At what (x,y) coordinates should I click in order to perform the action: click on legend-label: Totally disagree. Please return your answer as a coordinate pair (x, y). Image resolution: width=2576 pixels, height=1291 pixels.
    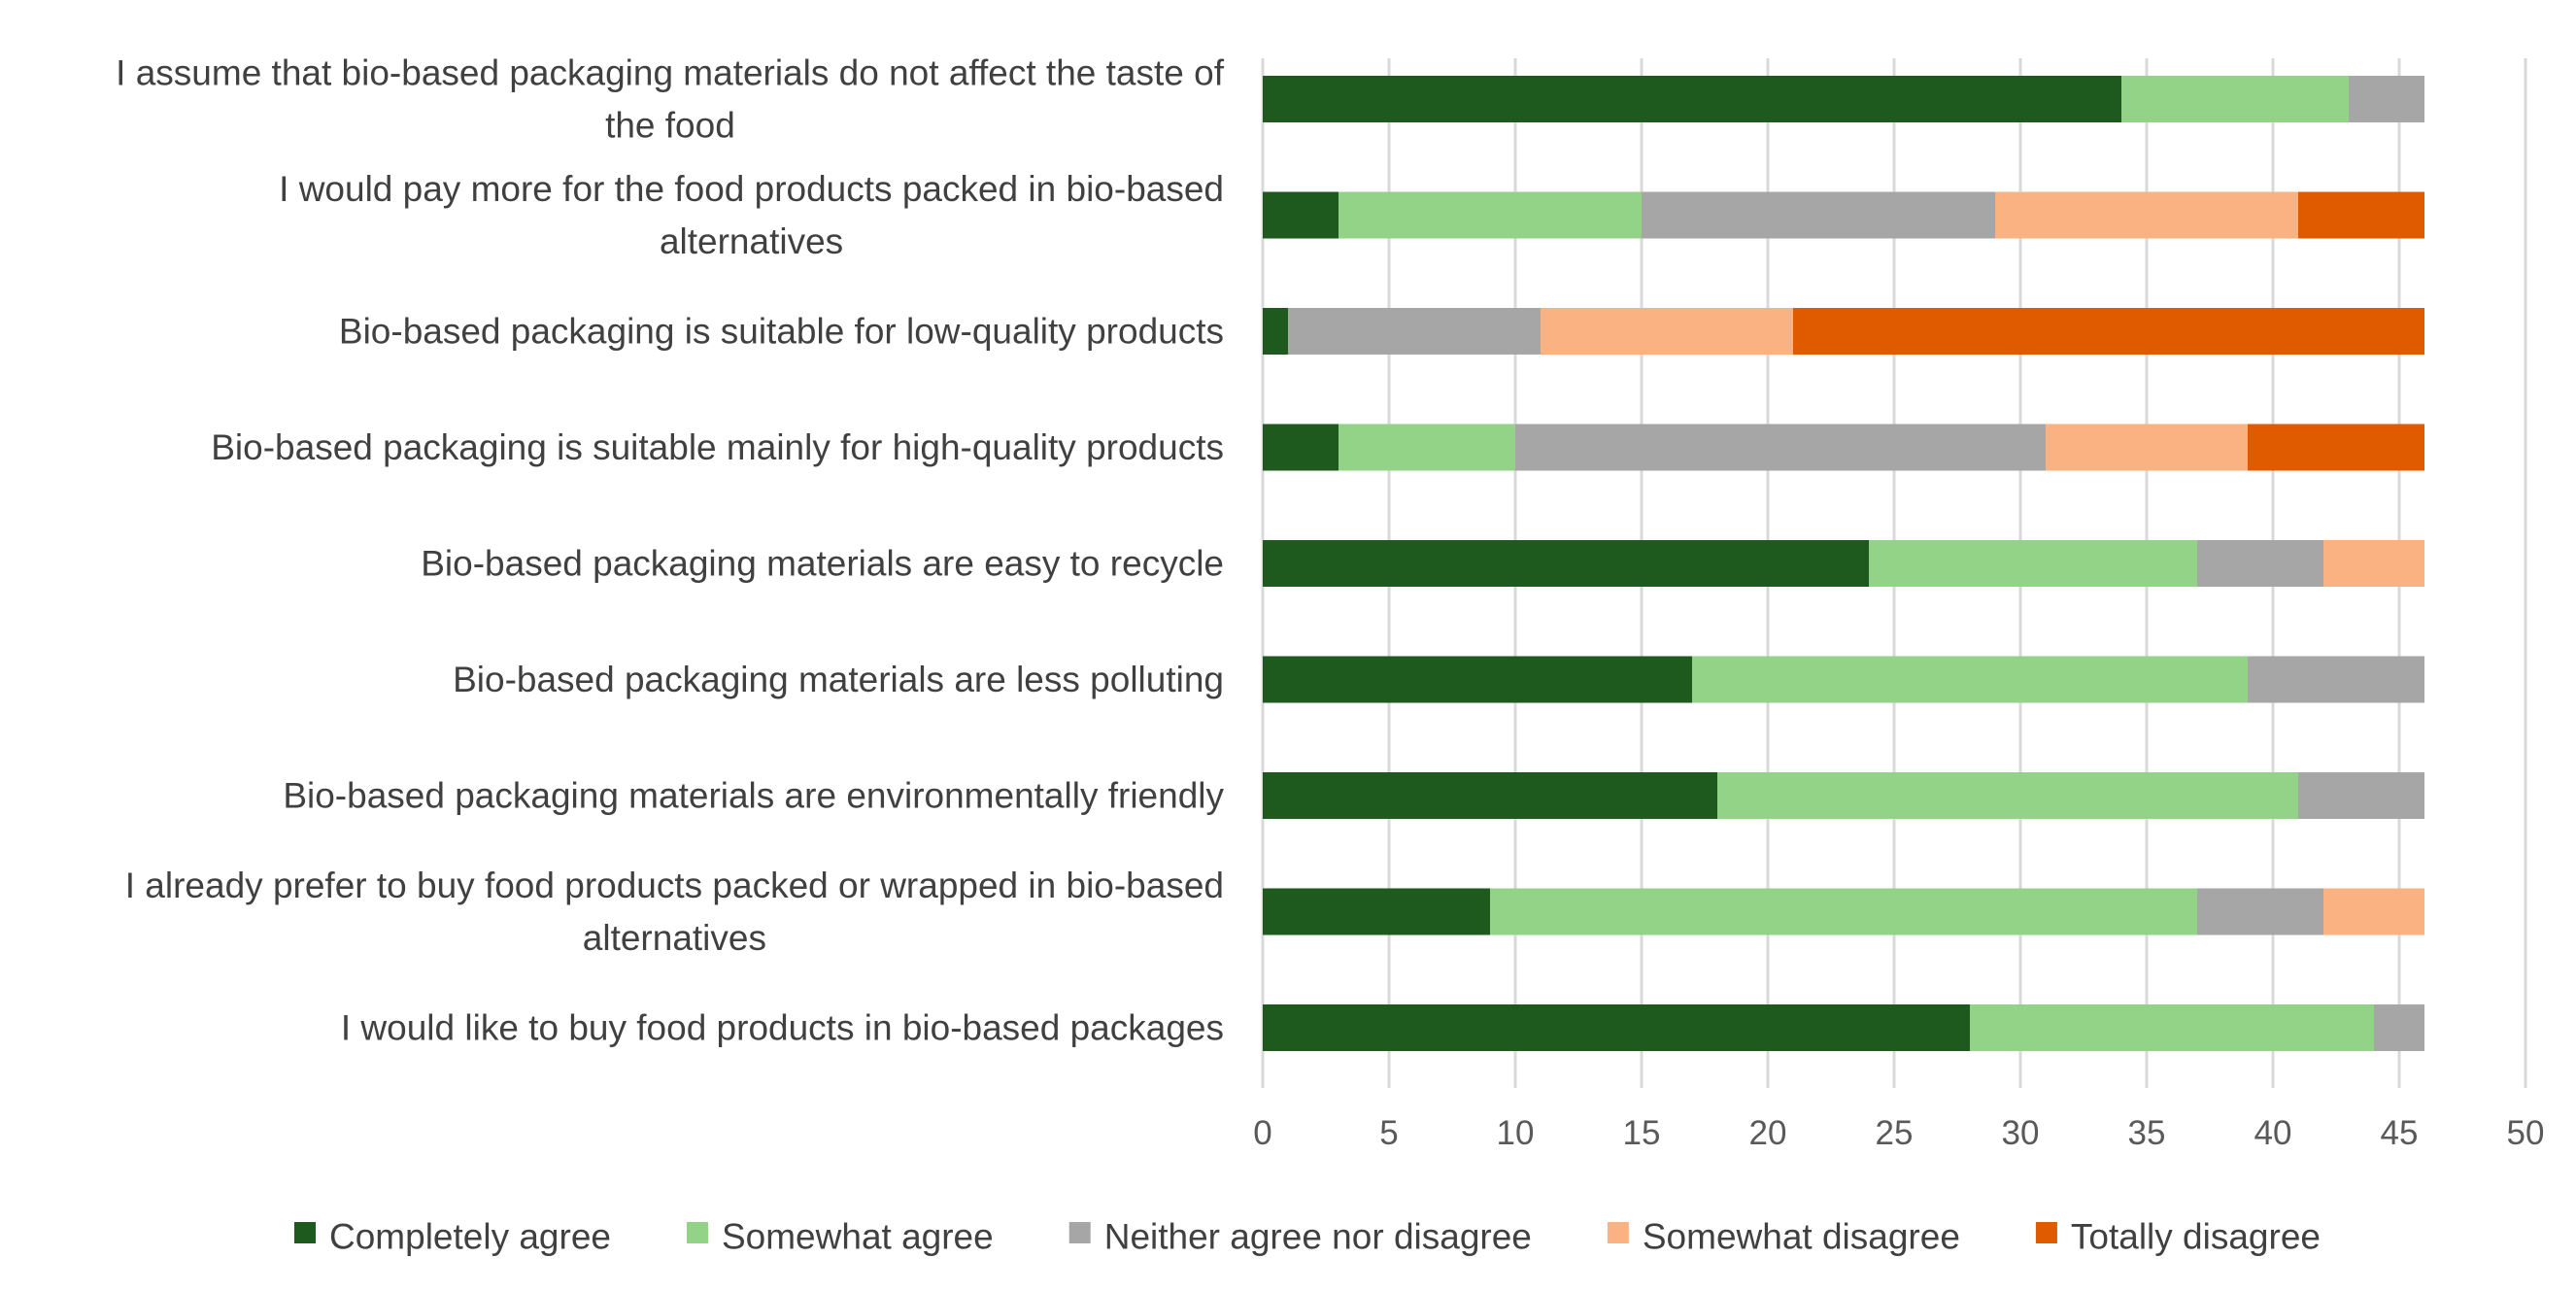
    Looking at the image, I should click on (2196, 1237).